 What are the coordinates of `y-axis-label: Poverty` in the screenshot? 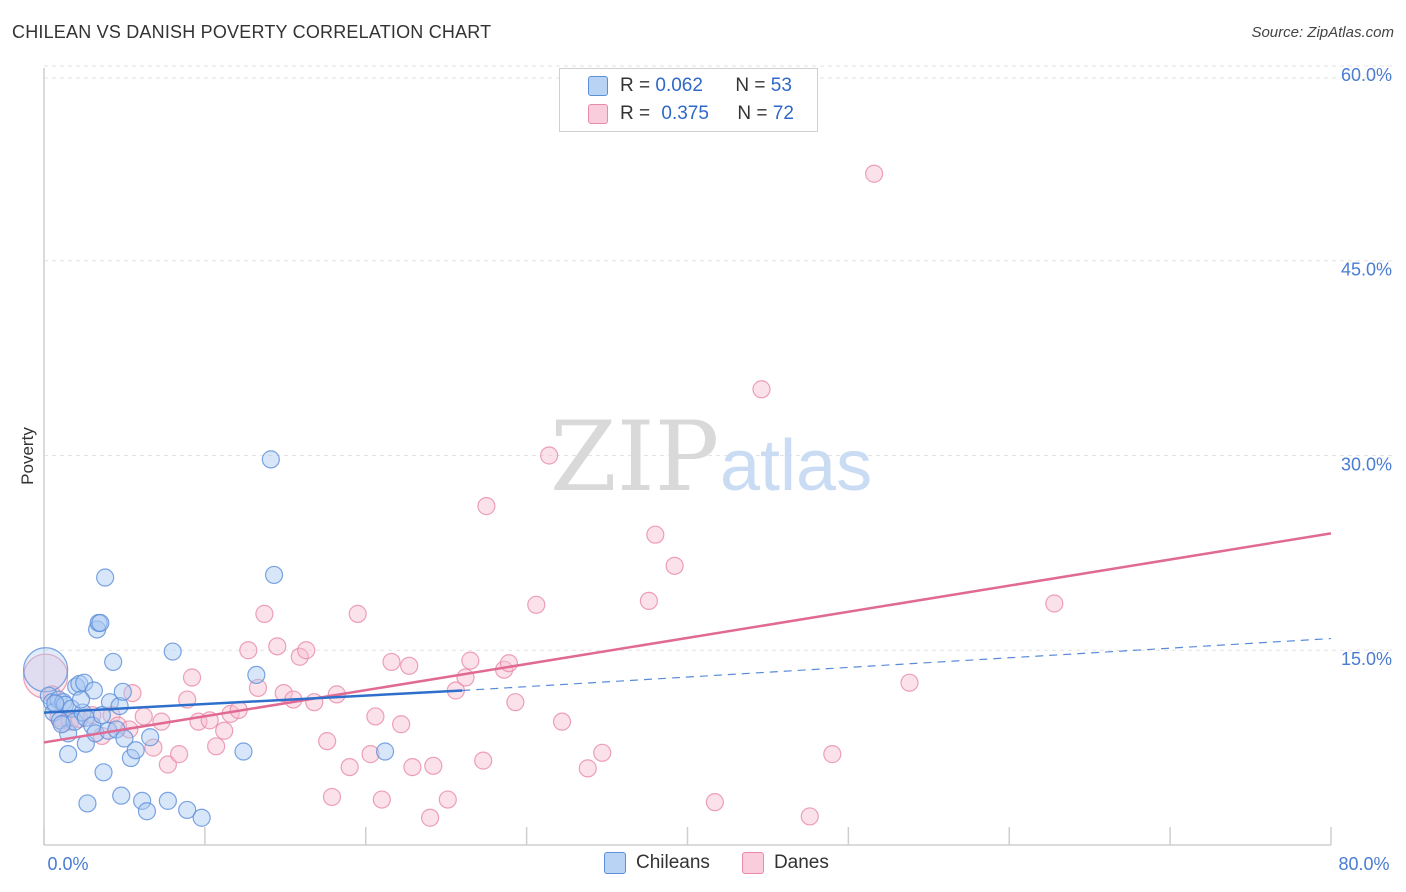 It's located at (27, 456).